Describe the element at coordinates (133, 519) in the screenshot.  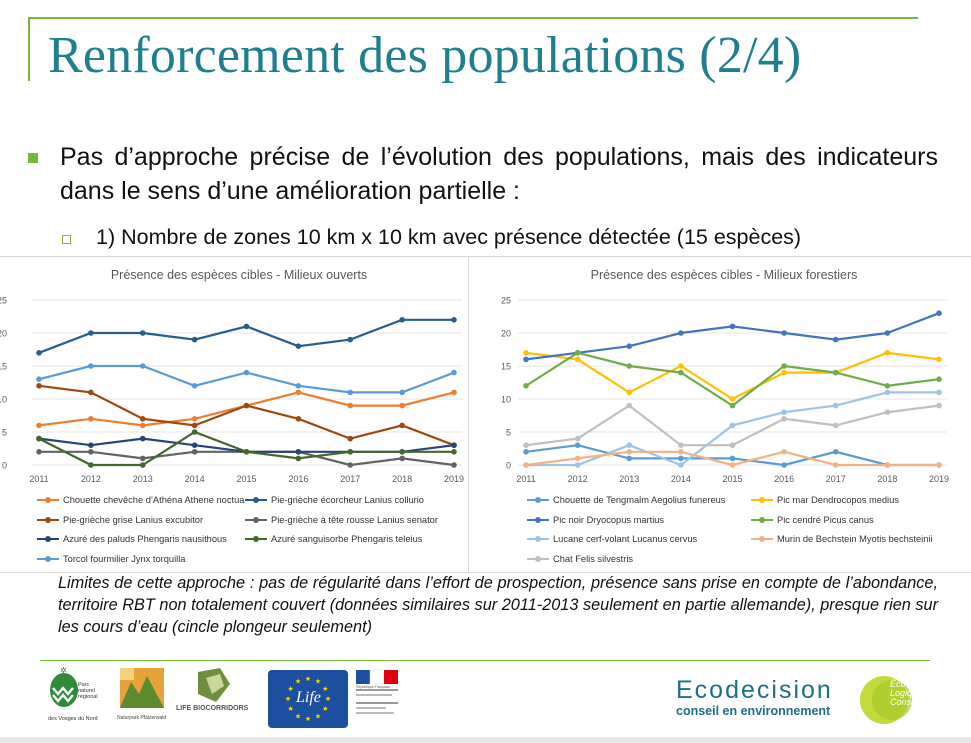
I see `legend-label: Pie-grièche grise Lanius excubitor` at that location.